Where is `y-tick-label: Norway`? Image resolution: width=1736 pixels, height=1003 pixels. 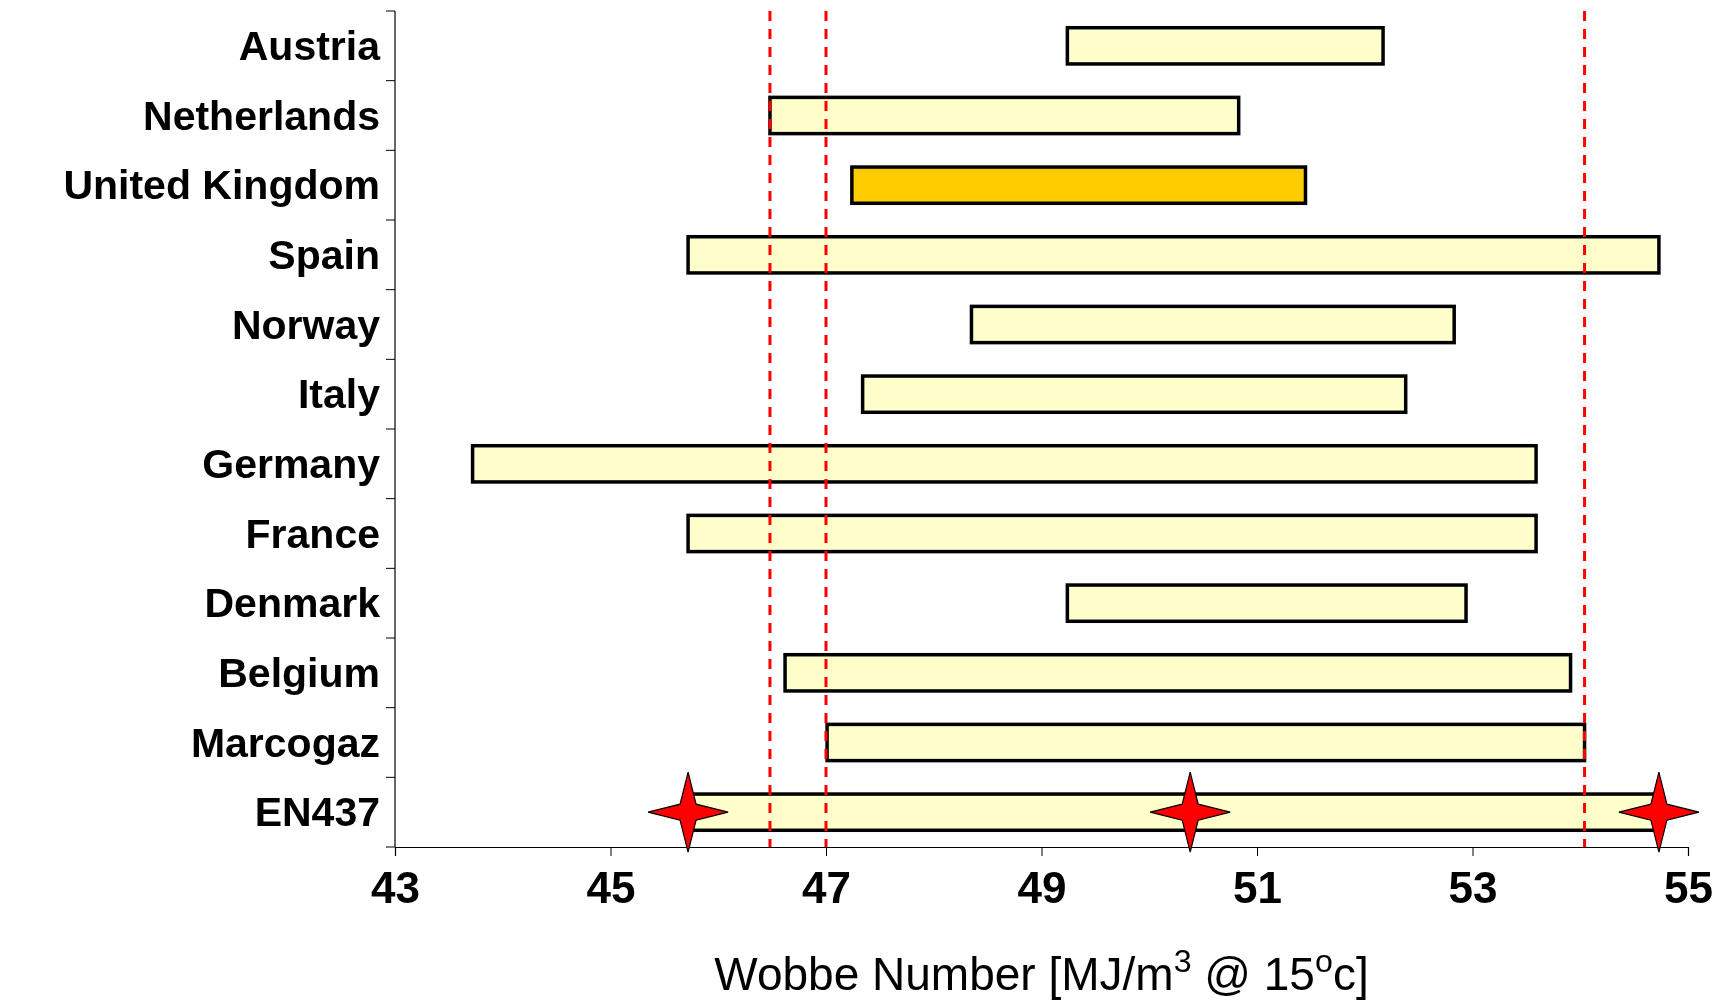 y-tick-label: Norway is located at coordinates (306, 324).